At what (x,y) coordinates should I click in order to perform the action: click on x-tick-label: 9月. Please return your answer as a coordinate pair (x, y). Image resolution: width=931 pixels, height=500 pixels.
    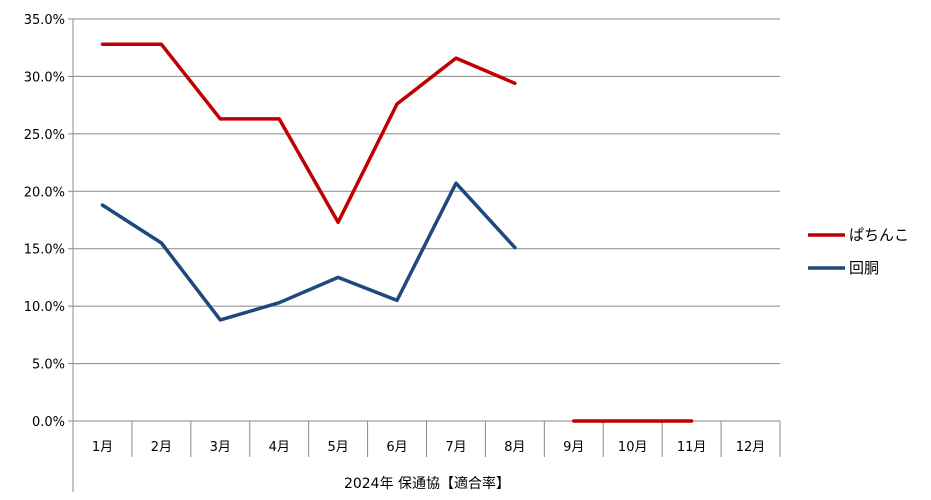
    Looking at the image, I should click on (573, 447).